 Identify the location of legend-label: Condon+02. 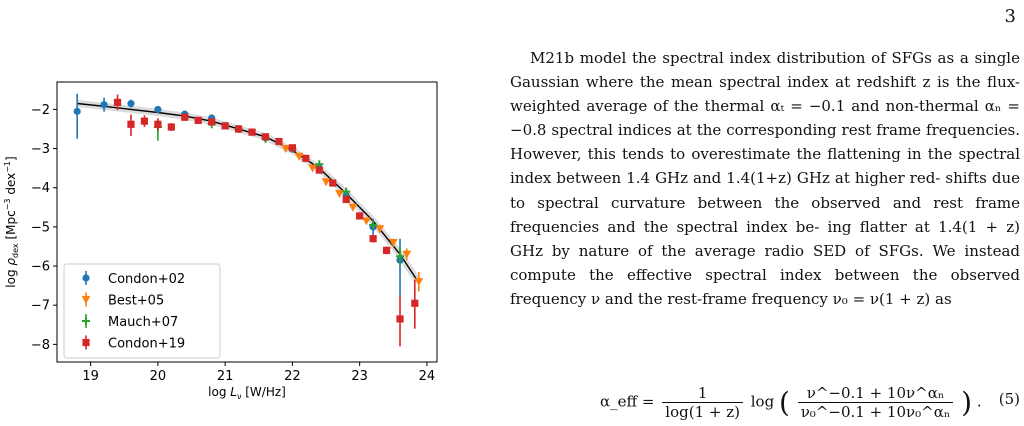
(146, 279).